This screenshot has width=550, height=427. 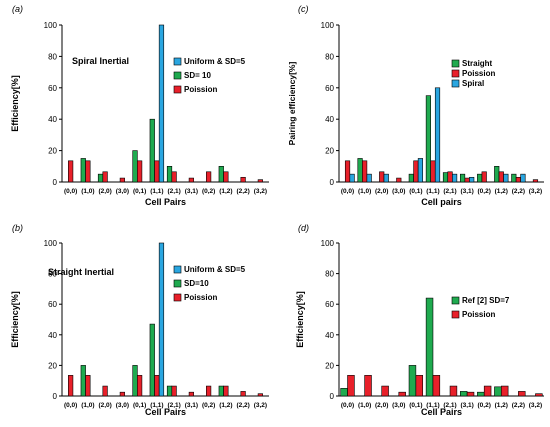 What do you see at coordinates (486, 300) in the screenshot?
I see `legend-label: Ref [2] SD=7` at bounding box center [486, 300].